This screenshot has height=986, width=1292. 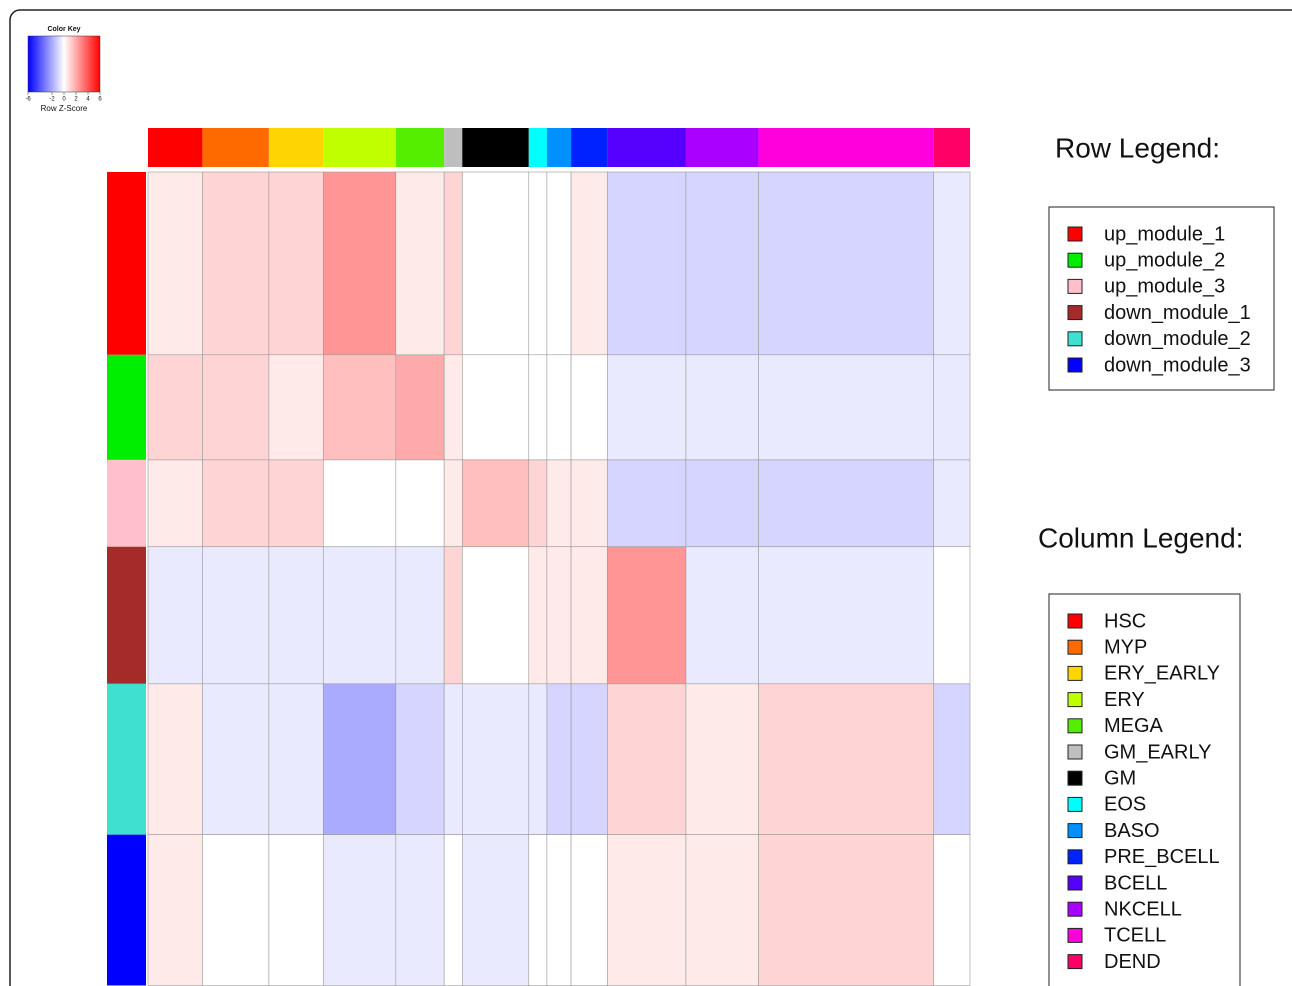 What do you see at coordinates (1135, 936) in the screenshot?
I see `legend-label: TCELL` at bounding box center [1135, 936].